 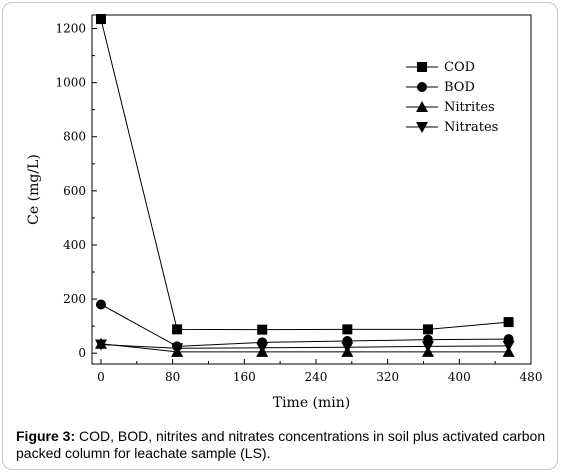 I want to click on legend-item: COD, so click(x=440, y=67).